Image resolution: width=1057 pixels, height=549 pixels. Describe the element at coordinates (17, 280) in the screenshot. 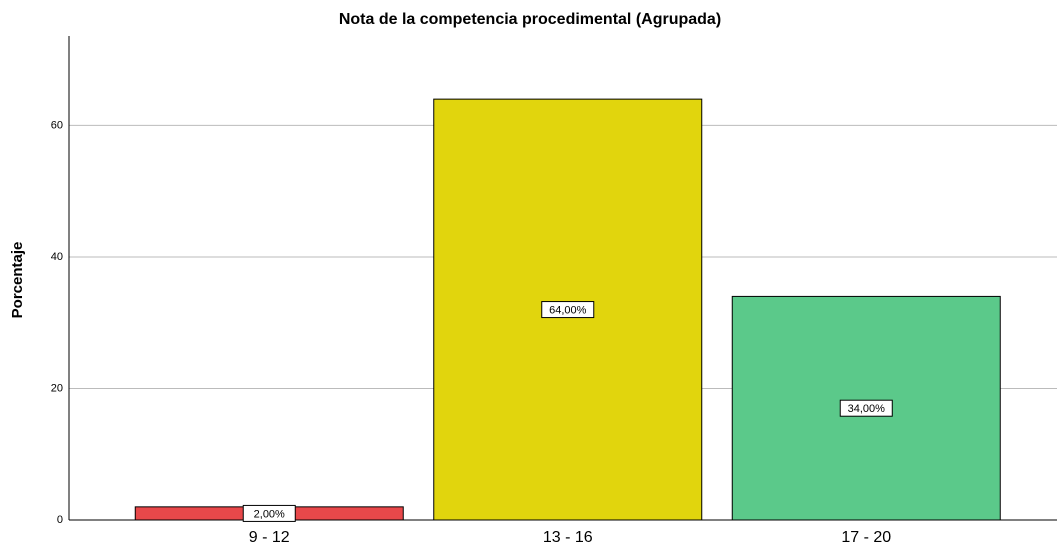

I see `y-axis-label: Porcentaje` at that location.